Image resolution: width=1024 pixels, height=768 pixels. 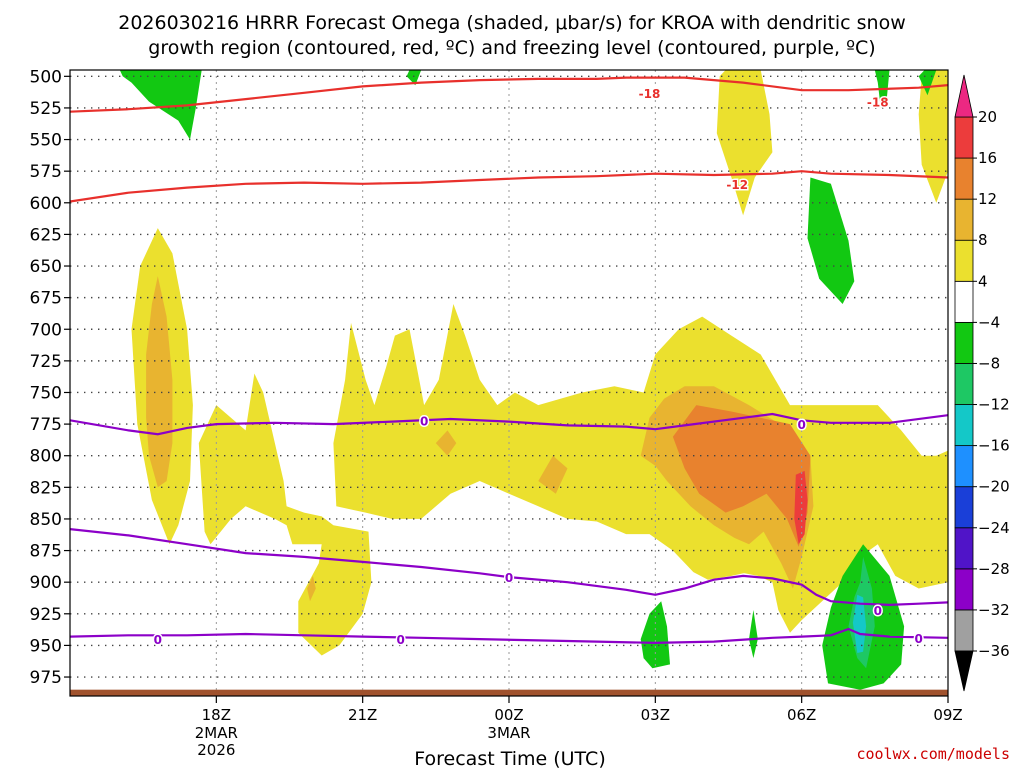 I want to click on colorbar-label: −20, so click(x=994, y=487).